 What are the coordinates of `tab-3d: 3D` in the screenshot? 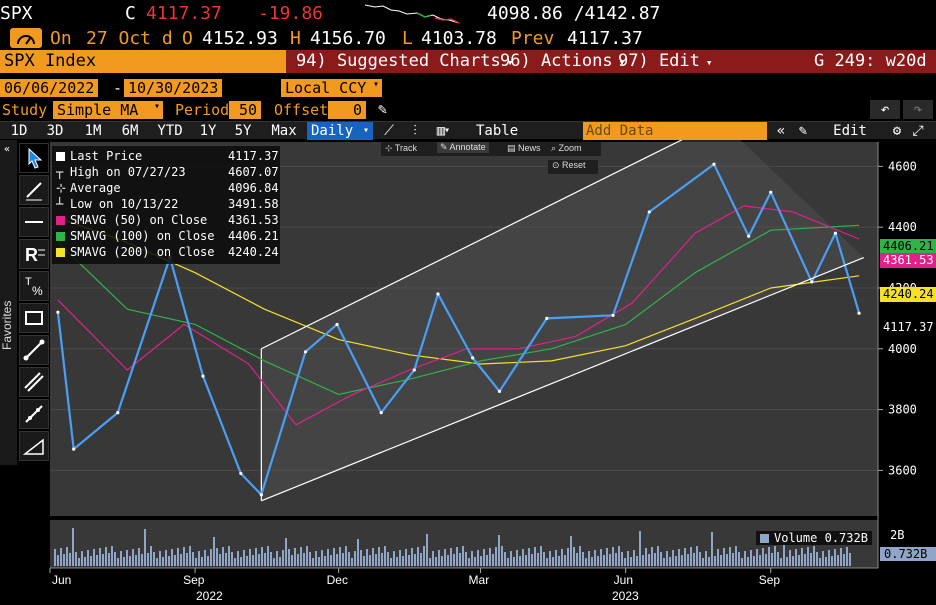 It's located at (55, 131).